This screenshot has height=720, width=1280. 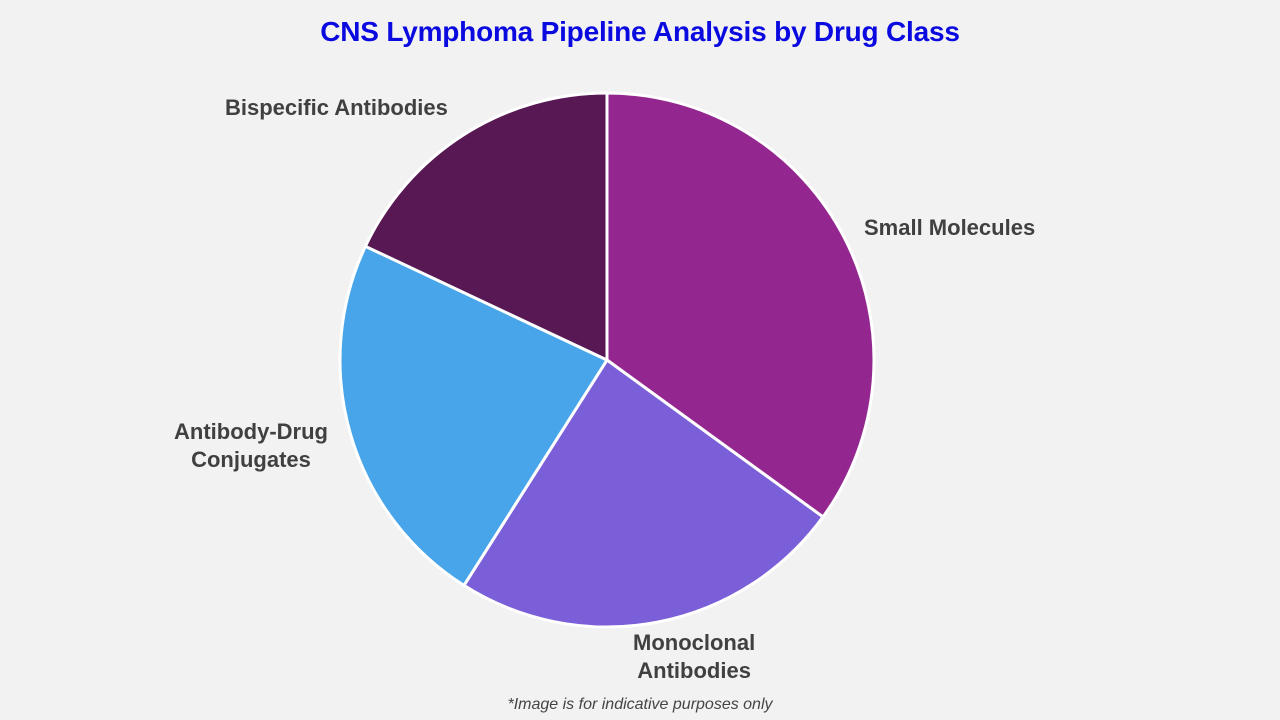 I want to click on pie-slice-monoclonal-antibodies, so click(x=643, y=493).